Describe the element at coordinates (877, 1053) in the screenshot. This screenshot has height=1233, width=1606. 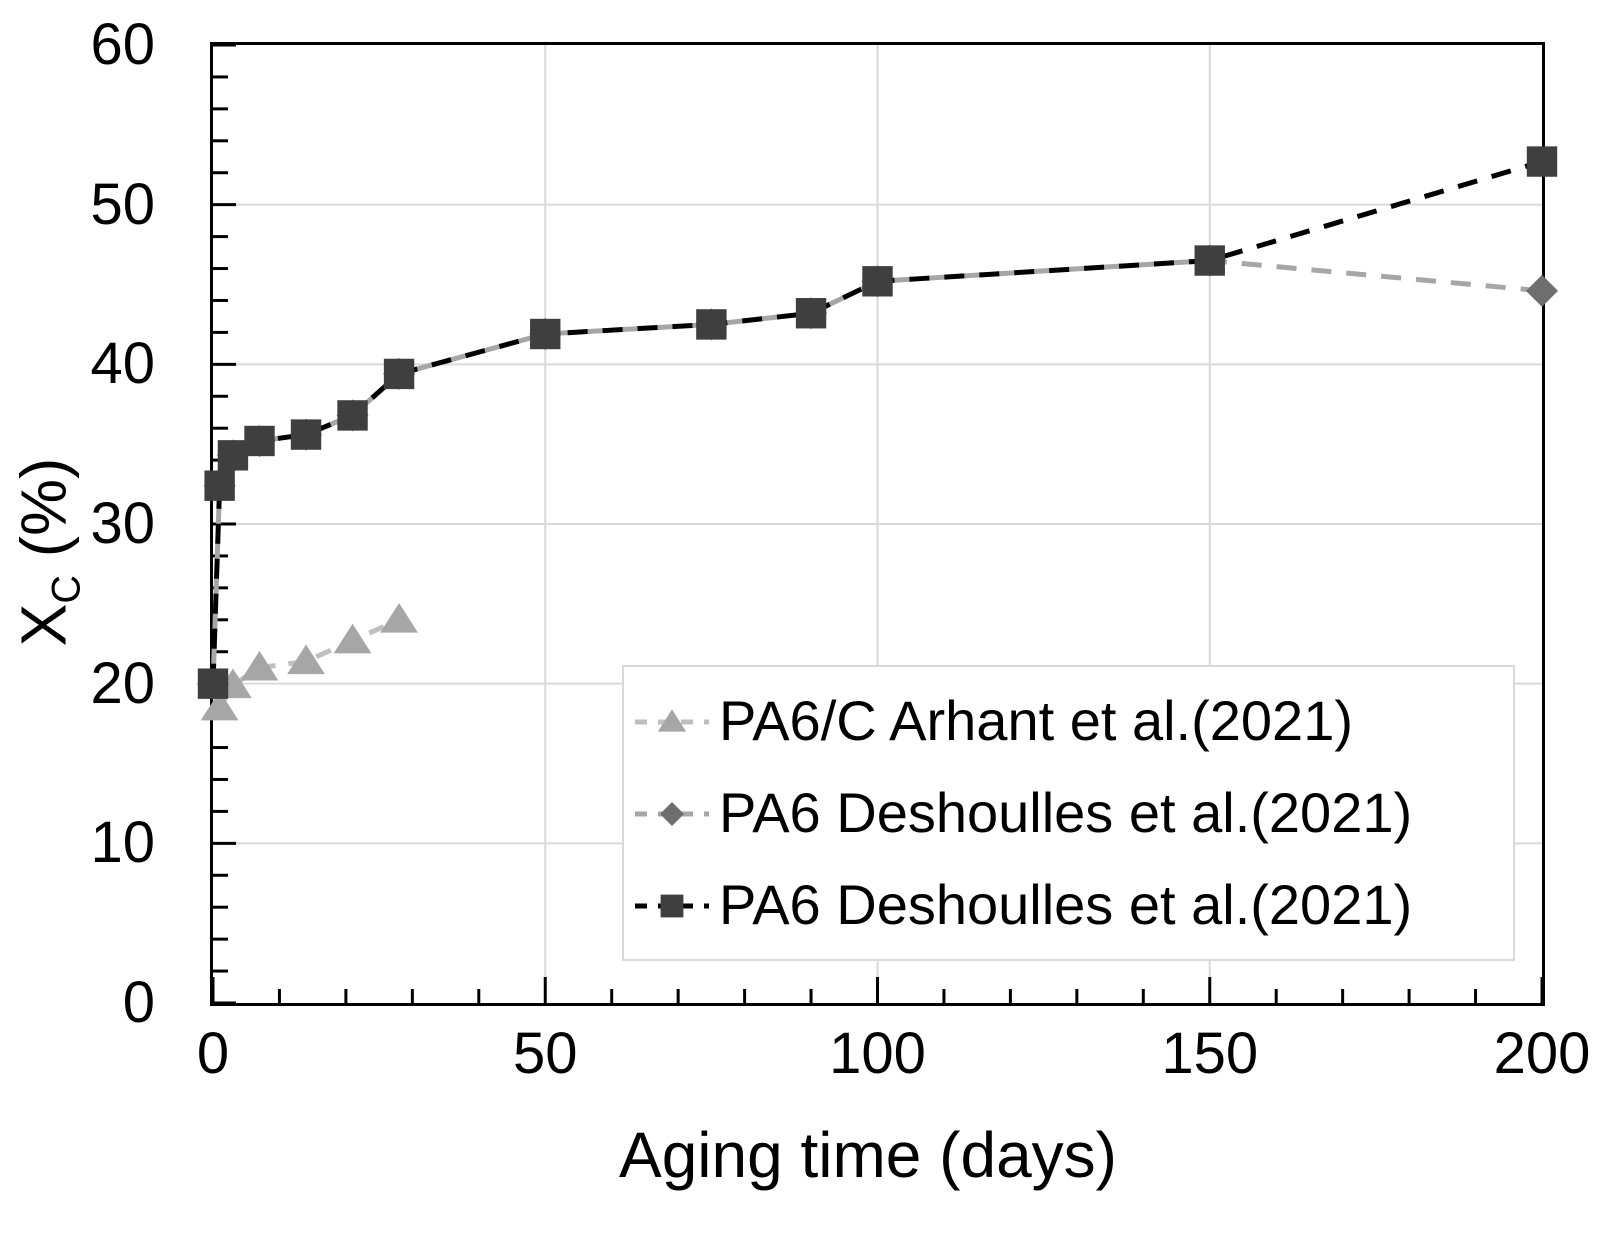
I see `x-tick-label: 100` at that location.